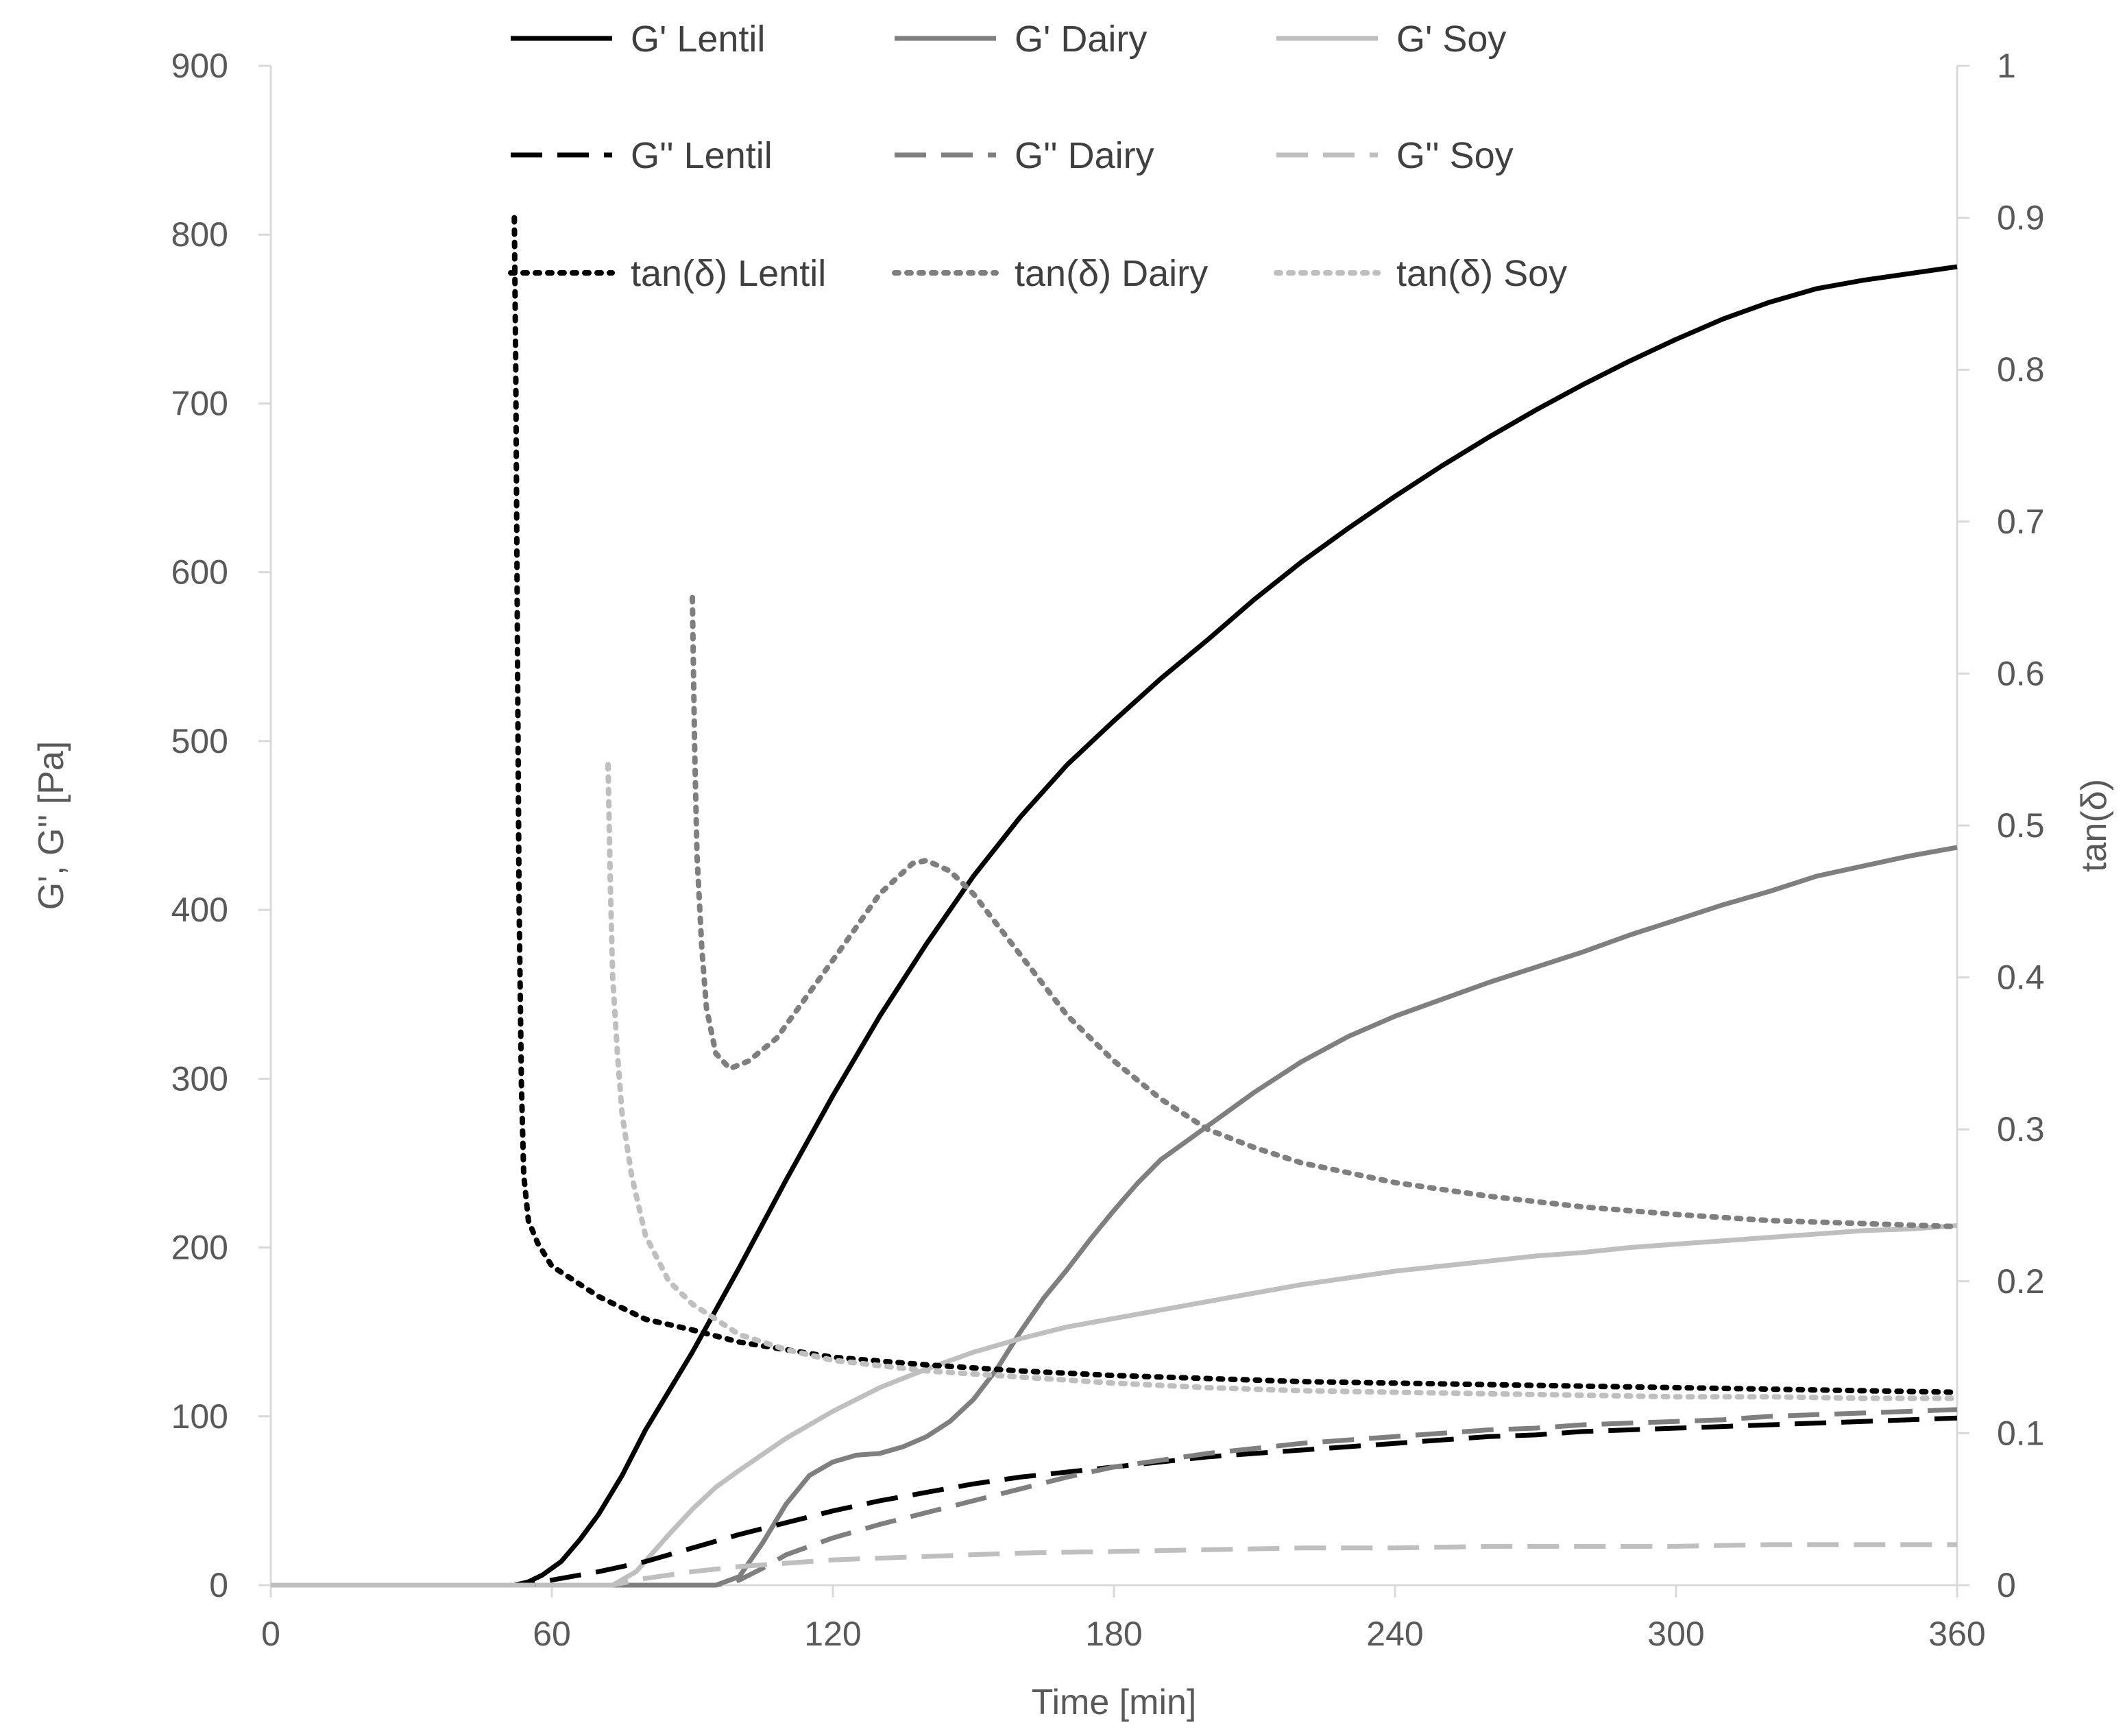  What do you see at coordinates (1451, 40) in the screenshot?
I see `legend-label-g-soy: G' Soy` at bounding box center [1451, 40].